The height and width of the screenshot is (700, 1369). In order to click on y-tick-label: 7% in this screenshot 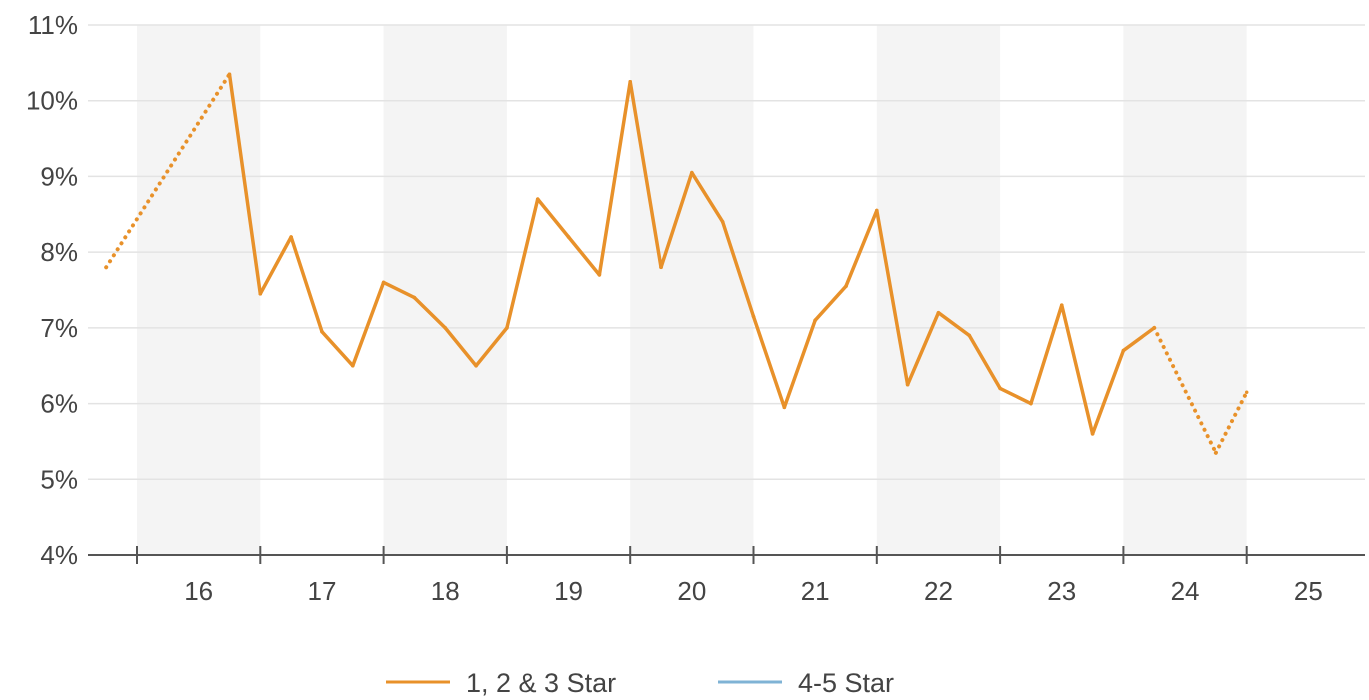, I will do `click(59, 328)`.